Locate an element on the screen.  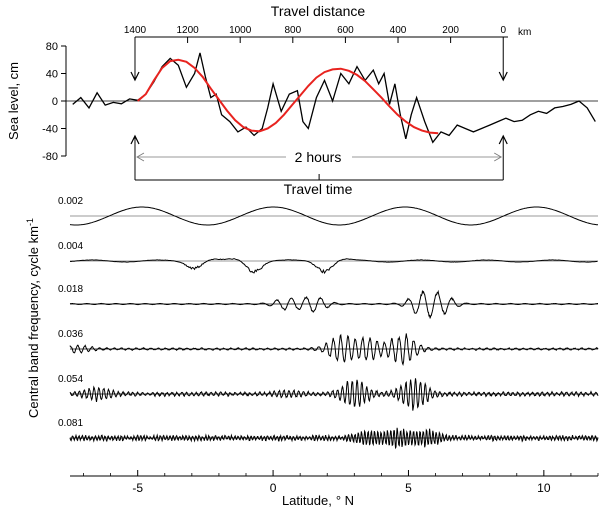
fitted-series is located at coordinates (288, 96).